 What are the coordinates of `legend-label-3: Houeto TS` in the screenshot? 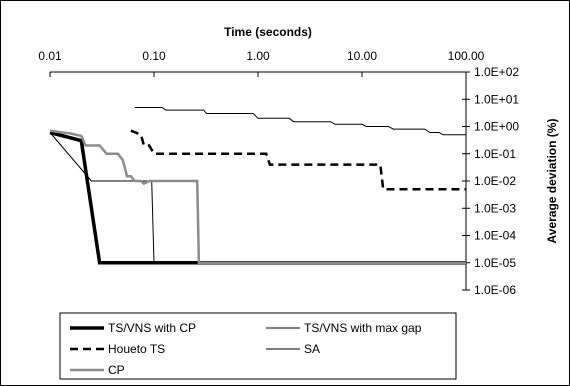 It's located at (136, 349).